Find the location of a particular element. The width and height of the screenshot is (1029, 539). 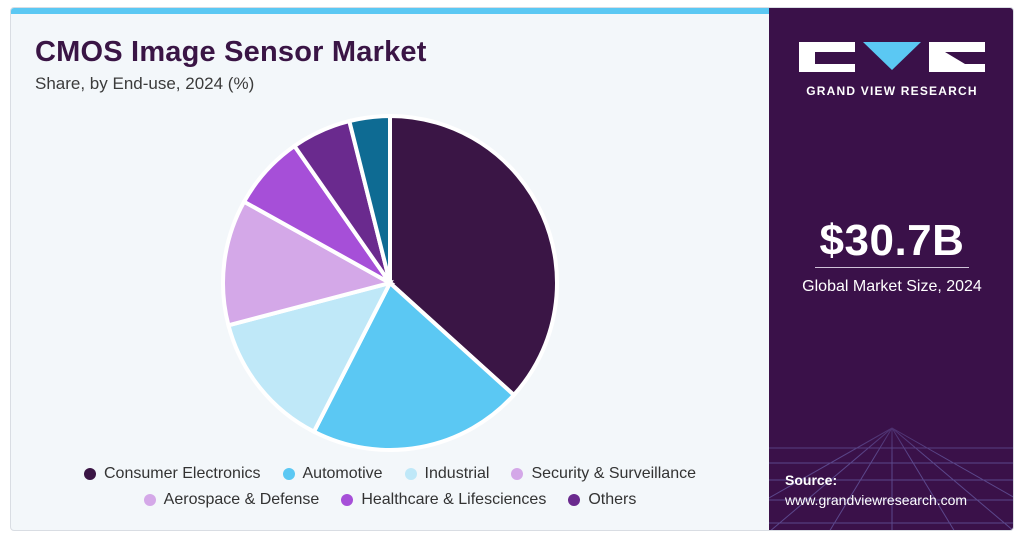

source-label: Source: is located at coordinates (811, 480).